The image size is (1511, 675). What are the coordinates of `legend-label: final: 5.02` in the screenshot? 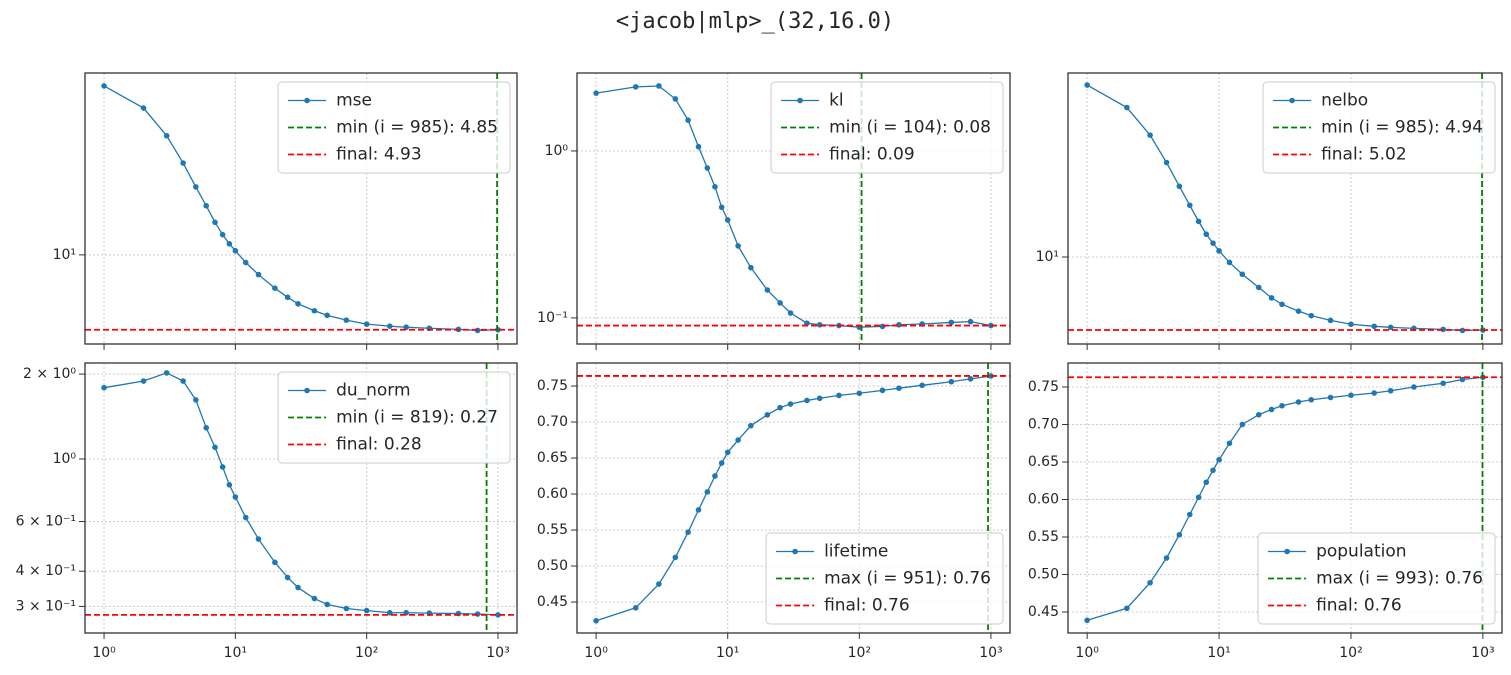 It's located at (1364, 155).